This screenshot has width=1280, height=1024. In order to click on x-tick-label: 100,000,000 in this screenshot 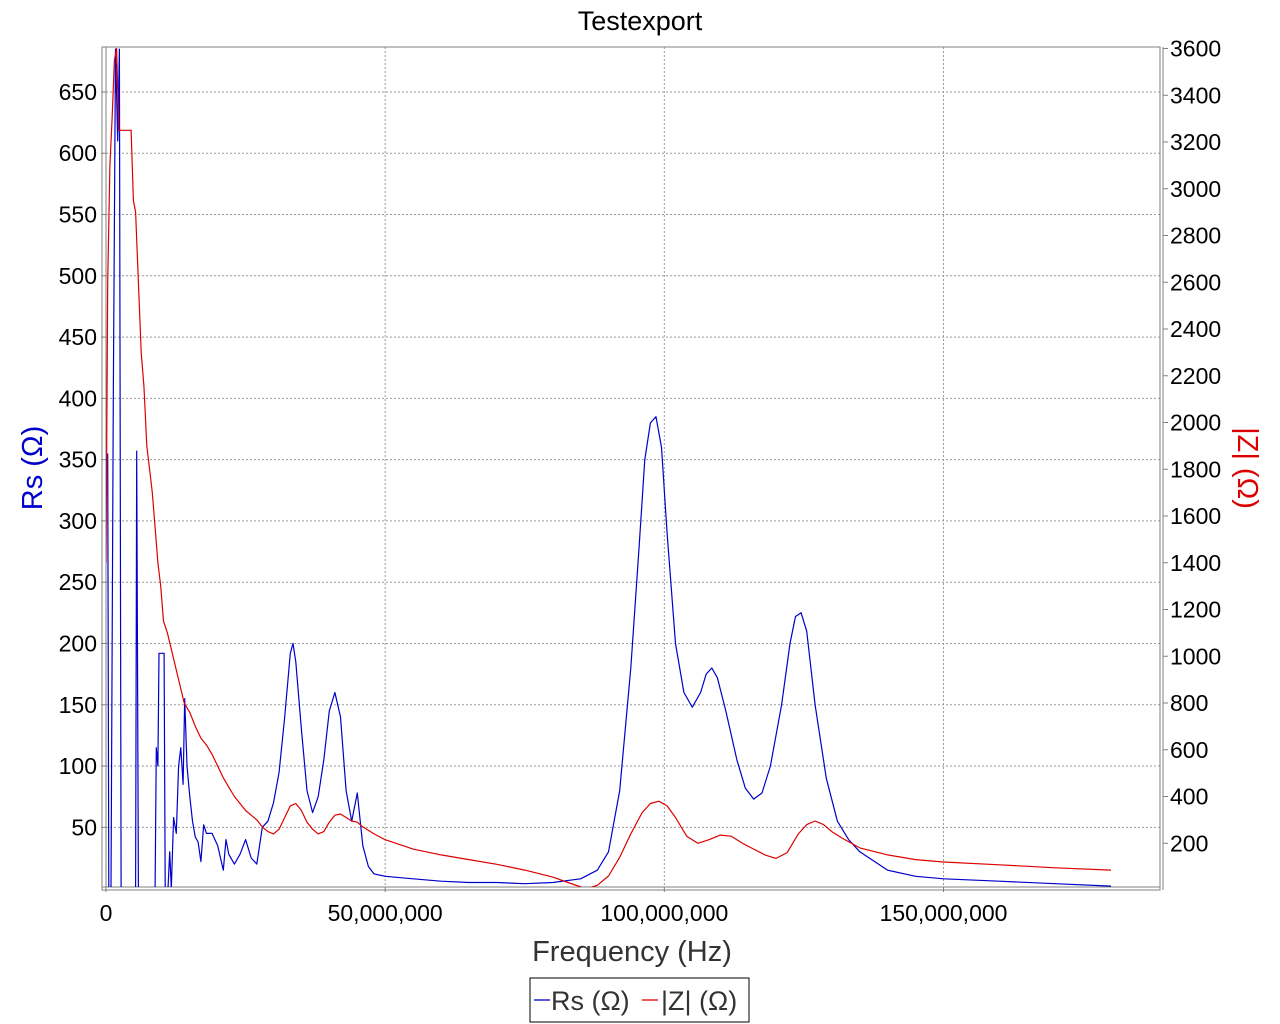, I will do `click(664, 913)`.